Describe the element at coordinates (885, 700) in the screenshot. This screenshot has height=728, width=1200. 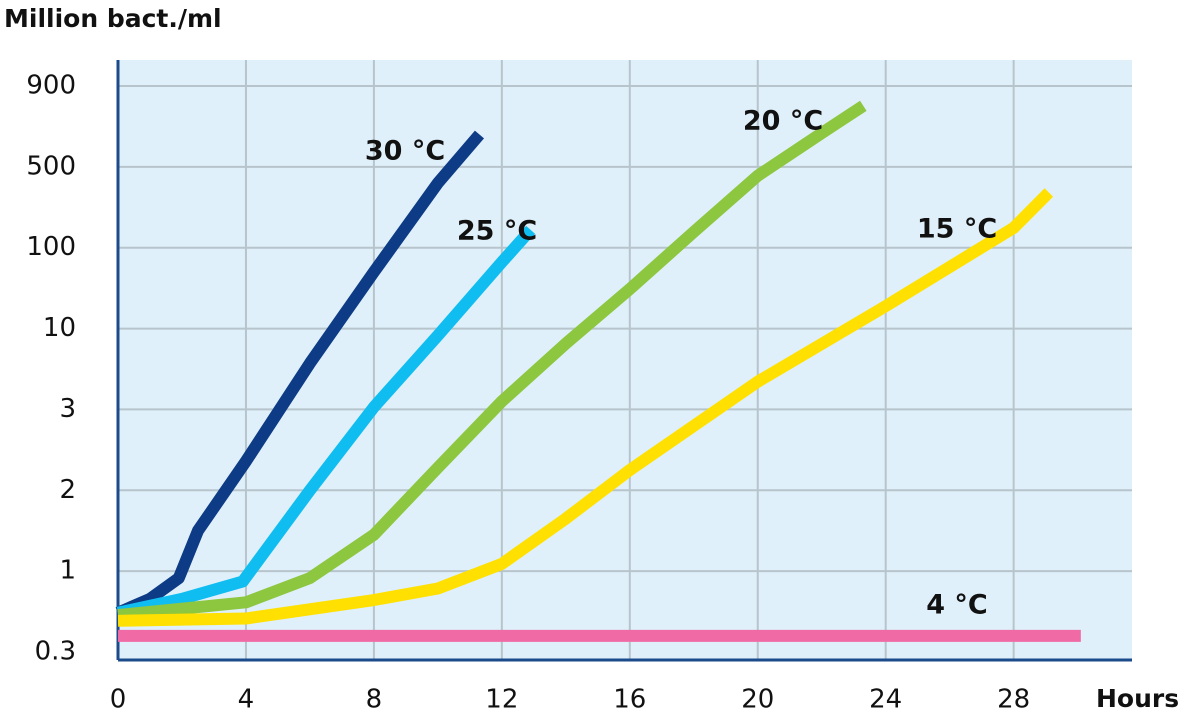
I see `x-tick-label: 24` at that location.